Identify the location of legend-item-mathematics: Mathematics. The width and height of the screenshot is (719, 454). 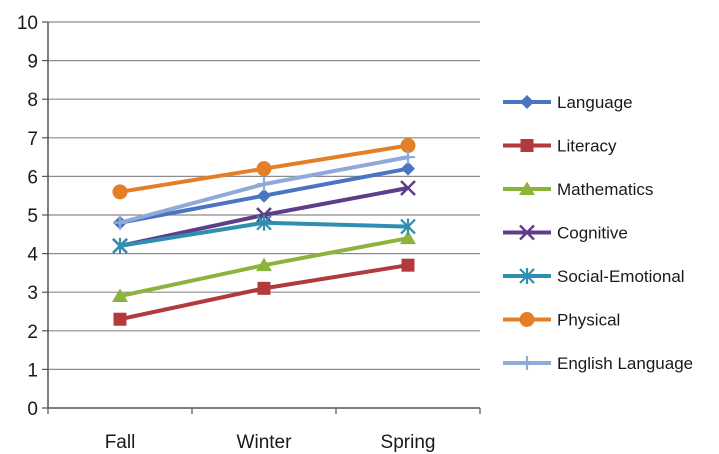
(578, 189).